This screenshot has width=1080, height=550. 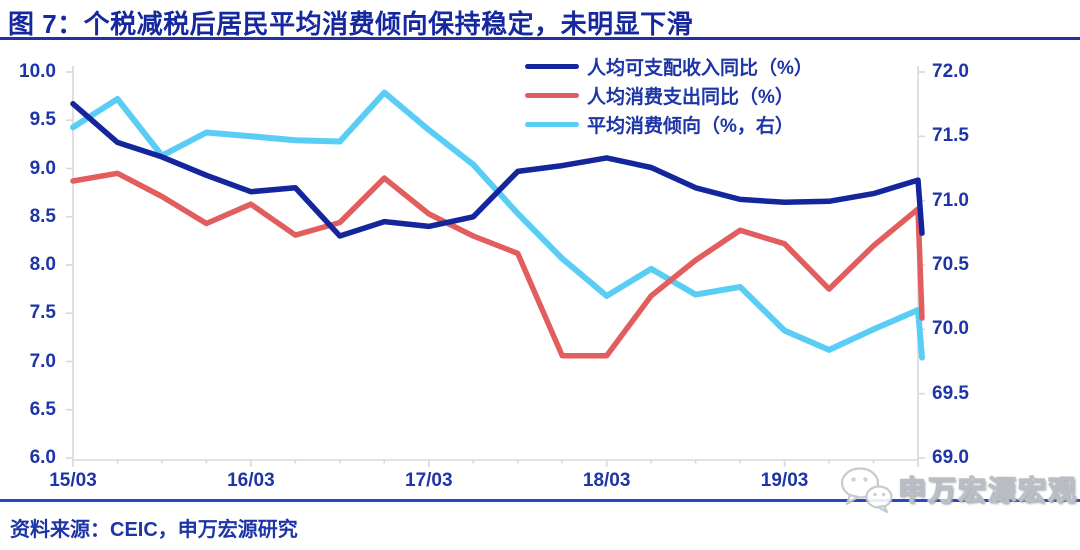 What do you see at coordinates (988, 490) in the screenshot?
I see `watermark-text: 申万宏源宏观` at bounding box center [988, 490].